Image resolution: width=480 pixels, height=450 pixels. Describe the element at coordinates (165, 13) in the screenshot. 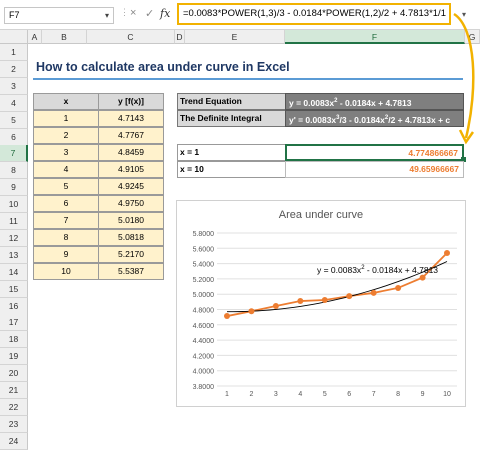

I see `fx-icon: fx` at that location.